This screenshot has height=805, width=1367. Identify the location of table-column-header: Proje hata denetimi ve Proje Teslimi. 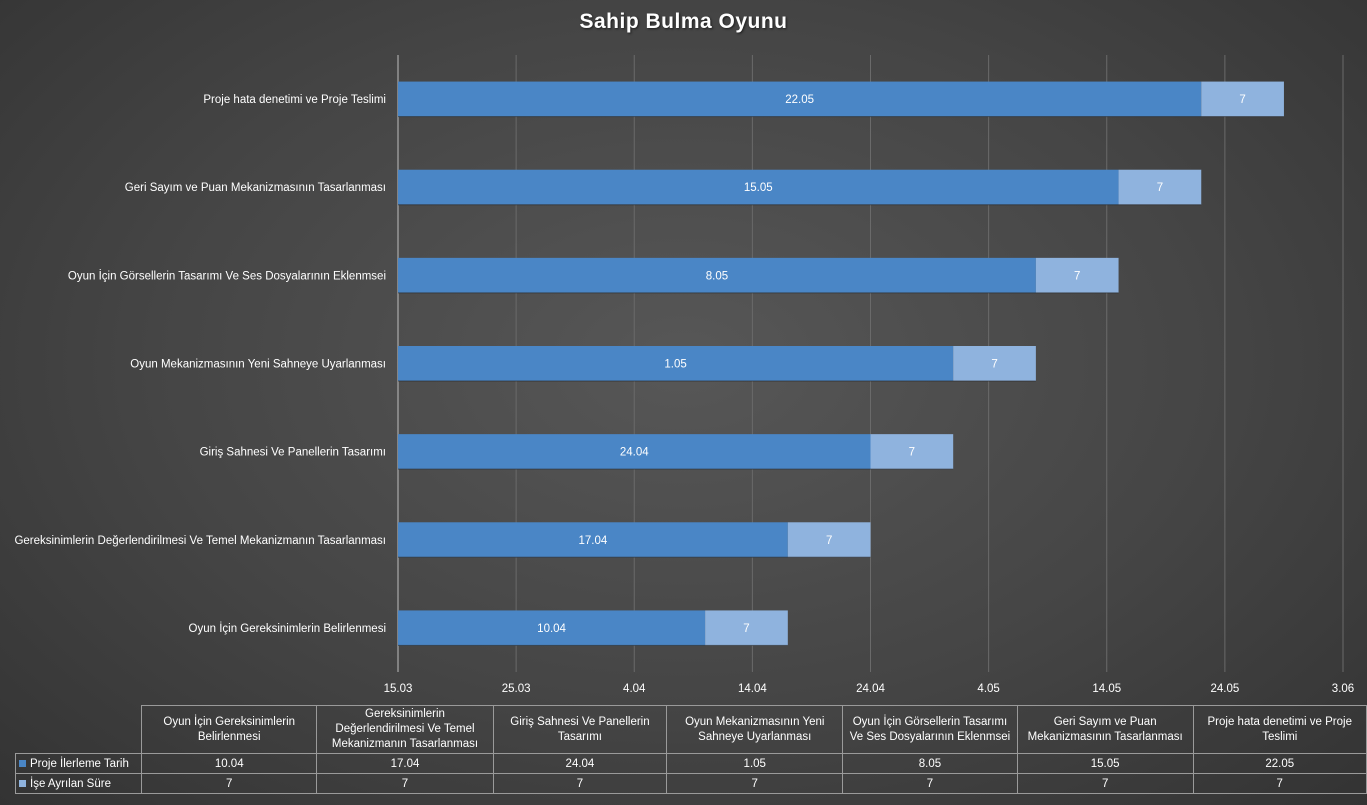
(1279, 729).